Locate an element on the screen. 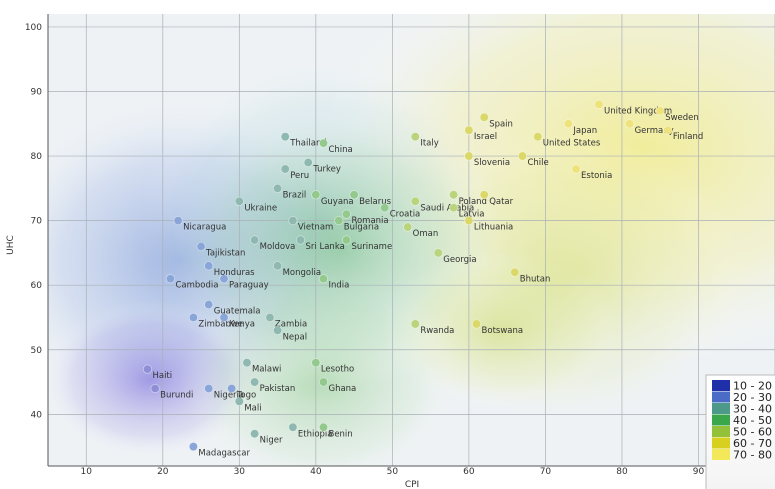  point-label: Sri Lanka is located at coordinates (325, 247).